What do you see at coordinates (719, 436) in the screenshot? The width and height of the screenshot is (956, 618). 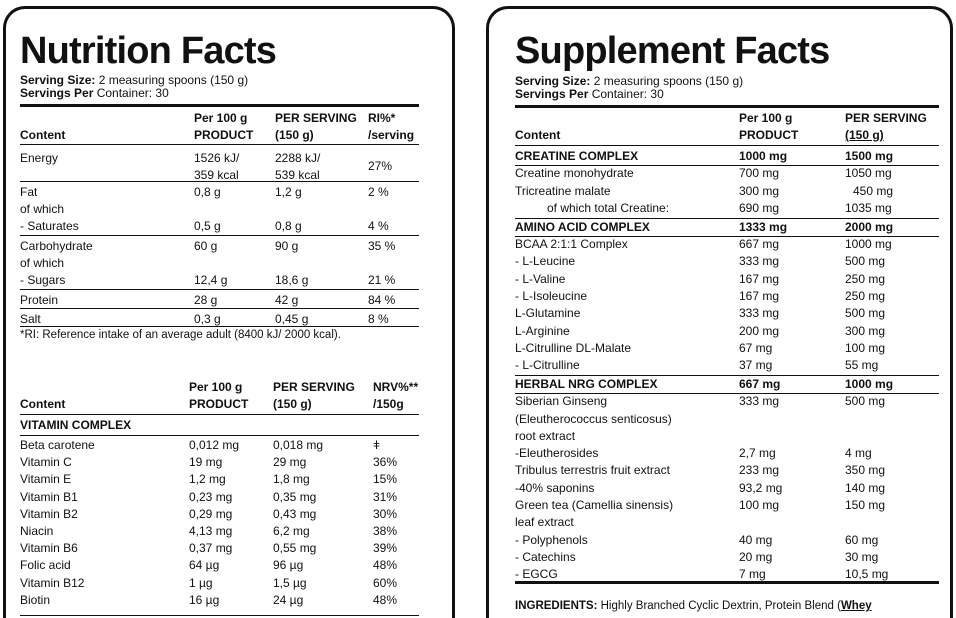 I see `table-row: root extract` at bounding box center [719, 436].